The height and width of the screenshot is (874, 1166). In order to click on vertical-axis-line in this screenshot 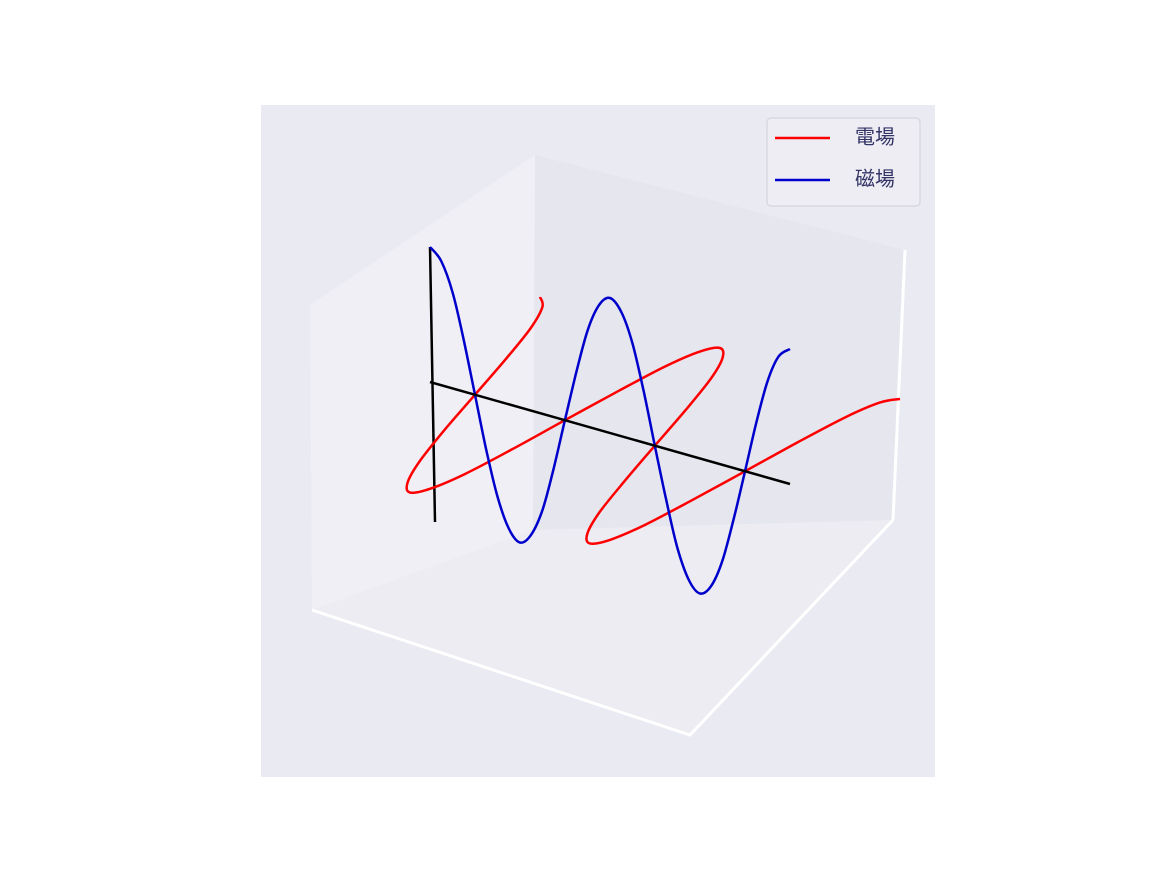, I will do `click(432, 384)`.